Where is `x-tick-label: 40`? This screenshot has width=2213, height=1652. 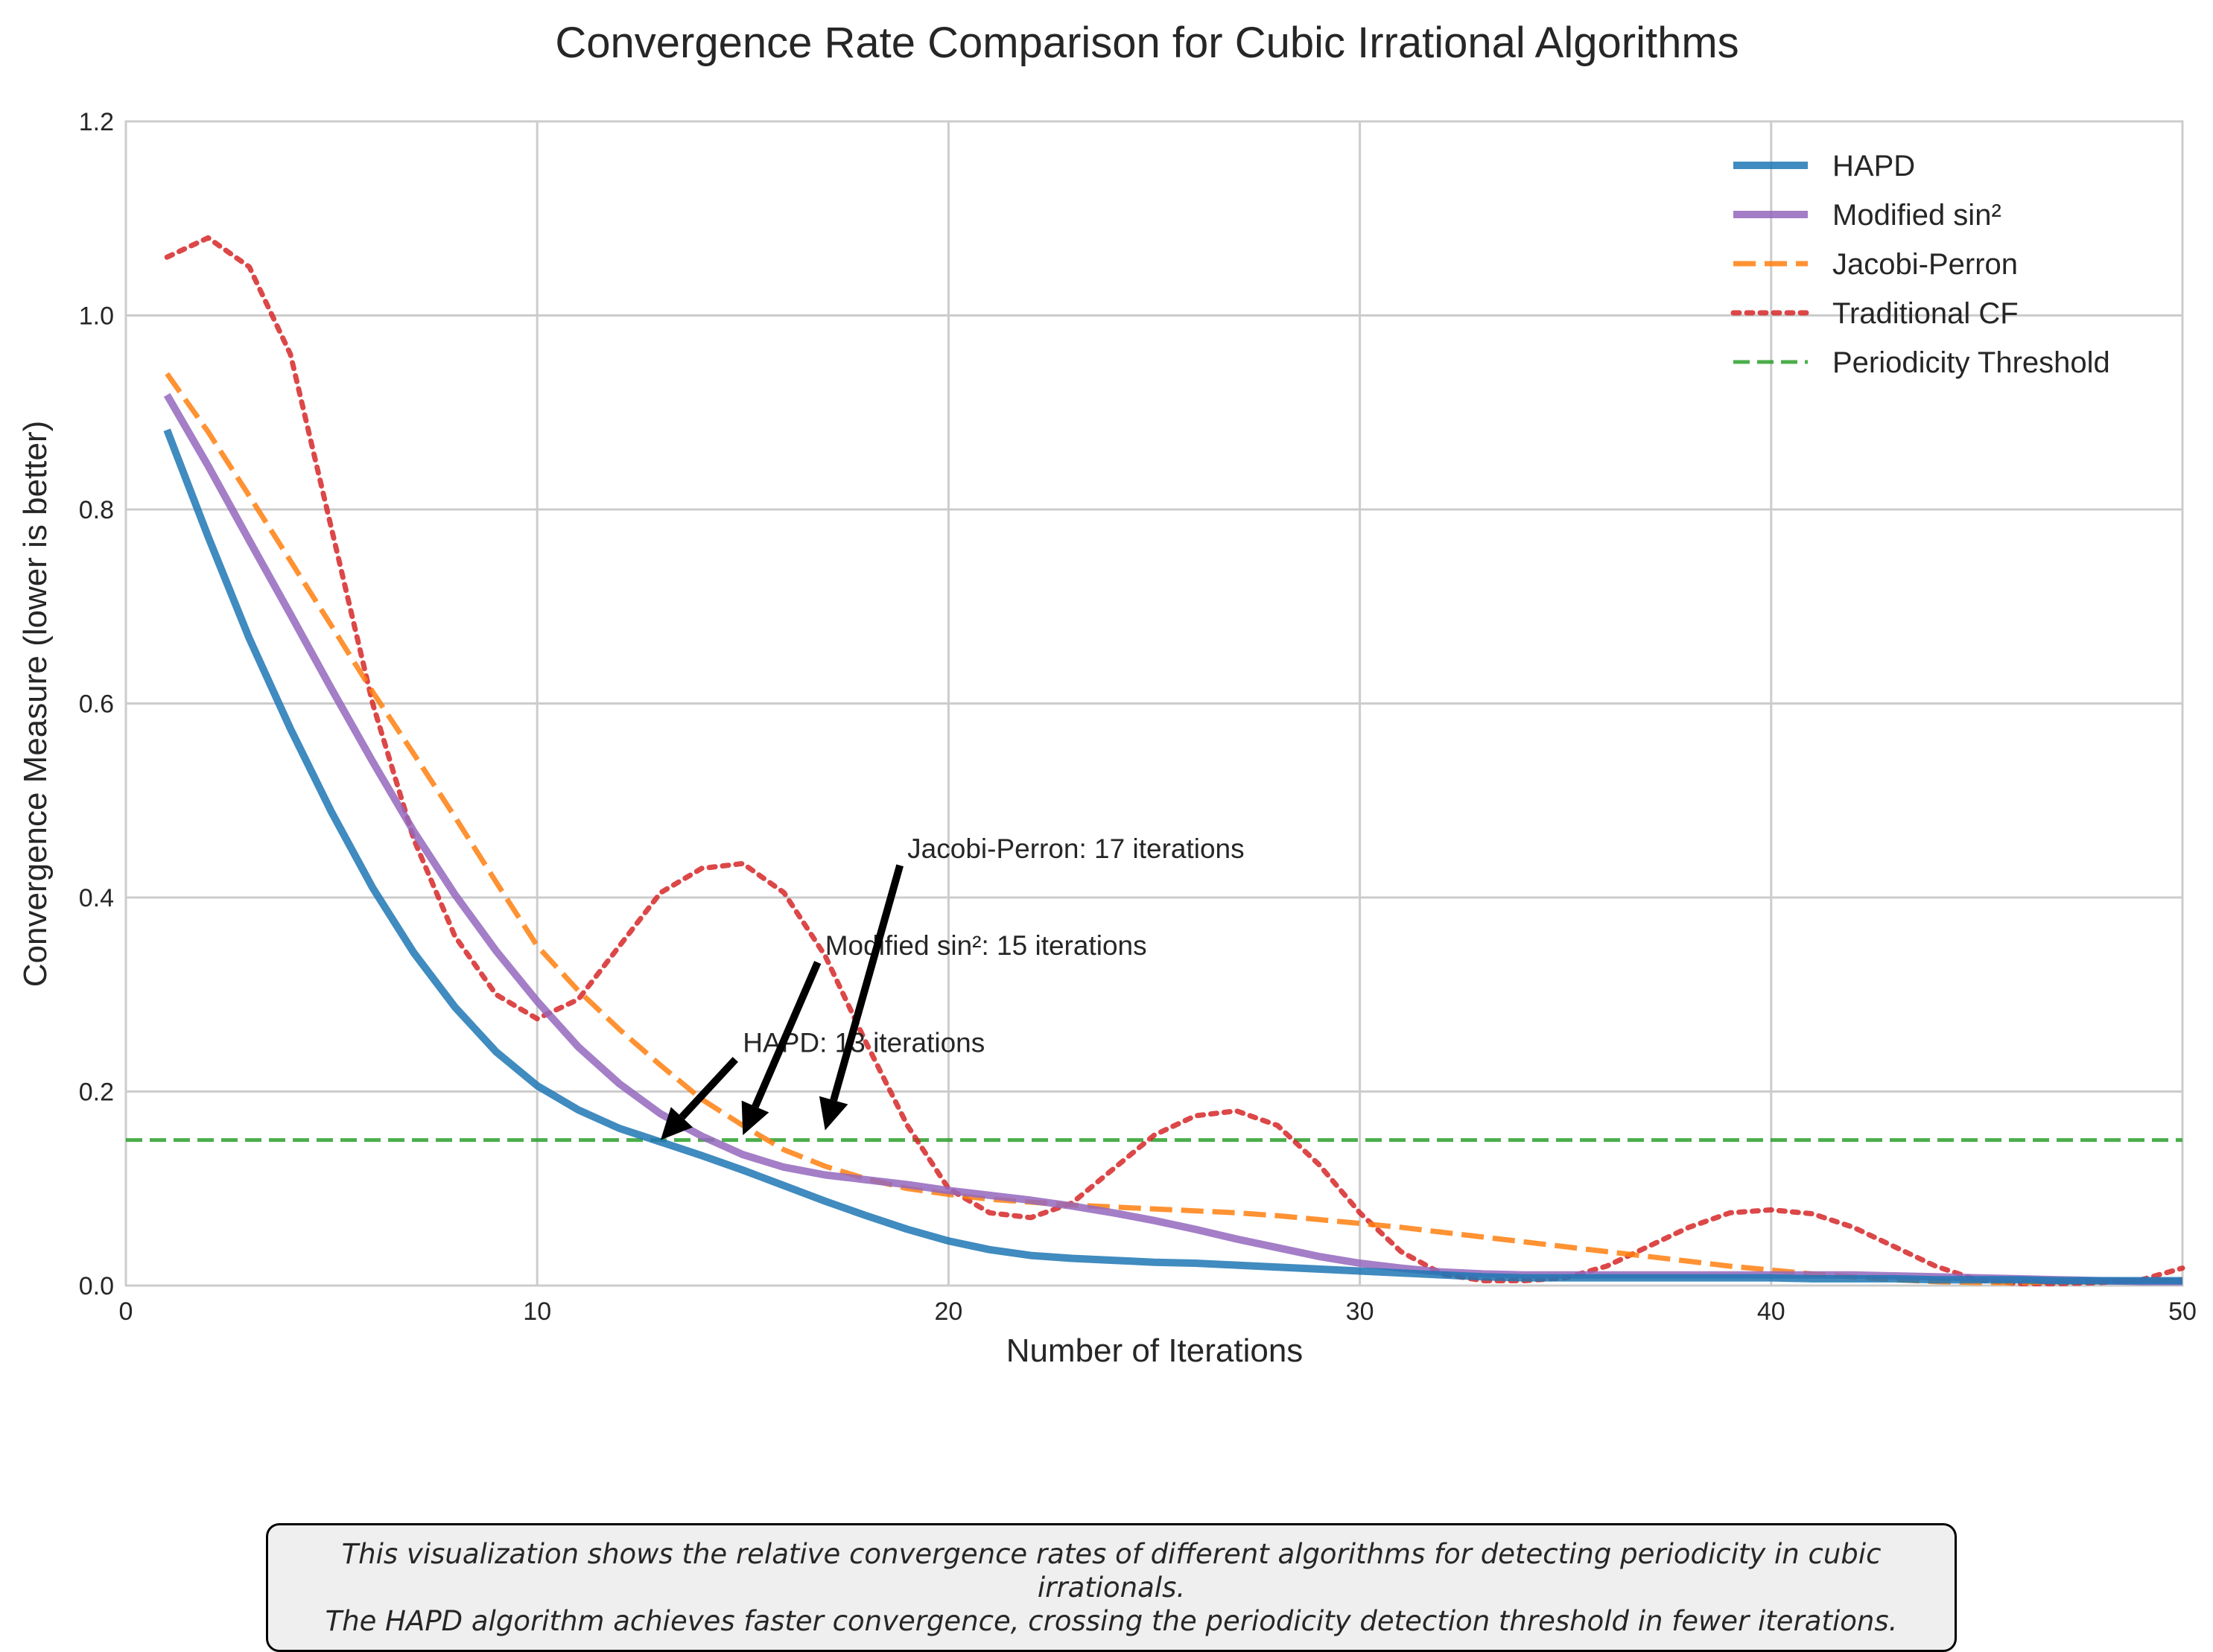 x-tick-label: 40 is located at coordinates (1771, 1311).